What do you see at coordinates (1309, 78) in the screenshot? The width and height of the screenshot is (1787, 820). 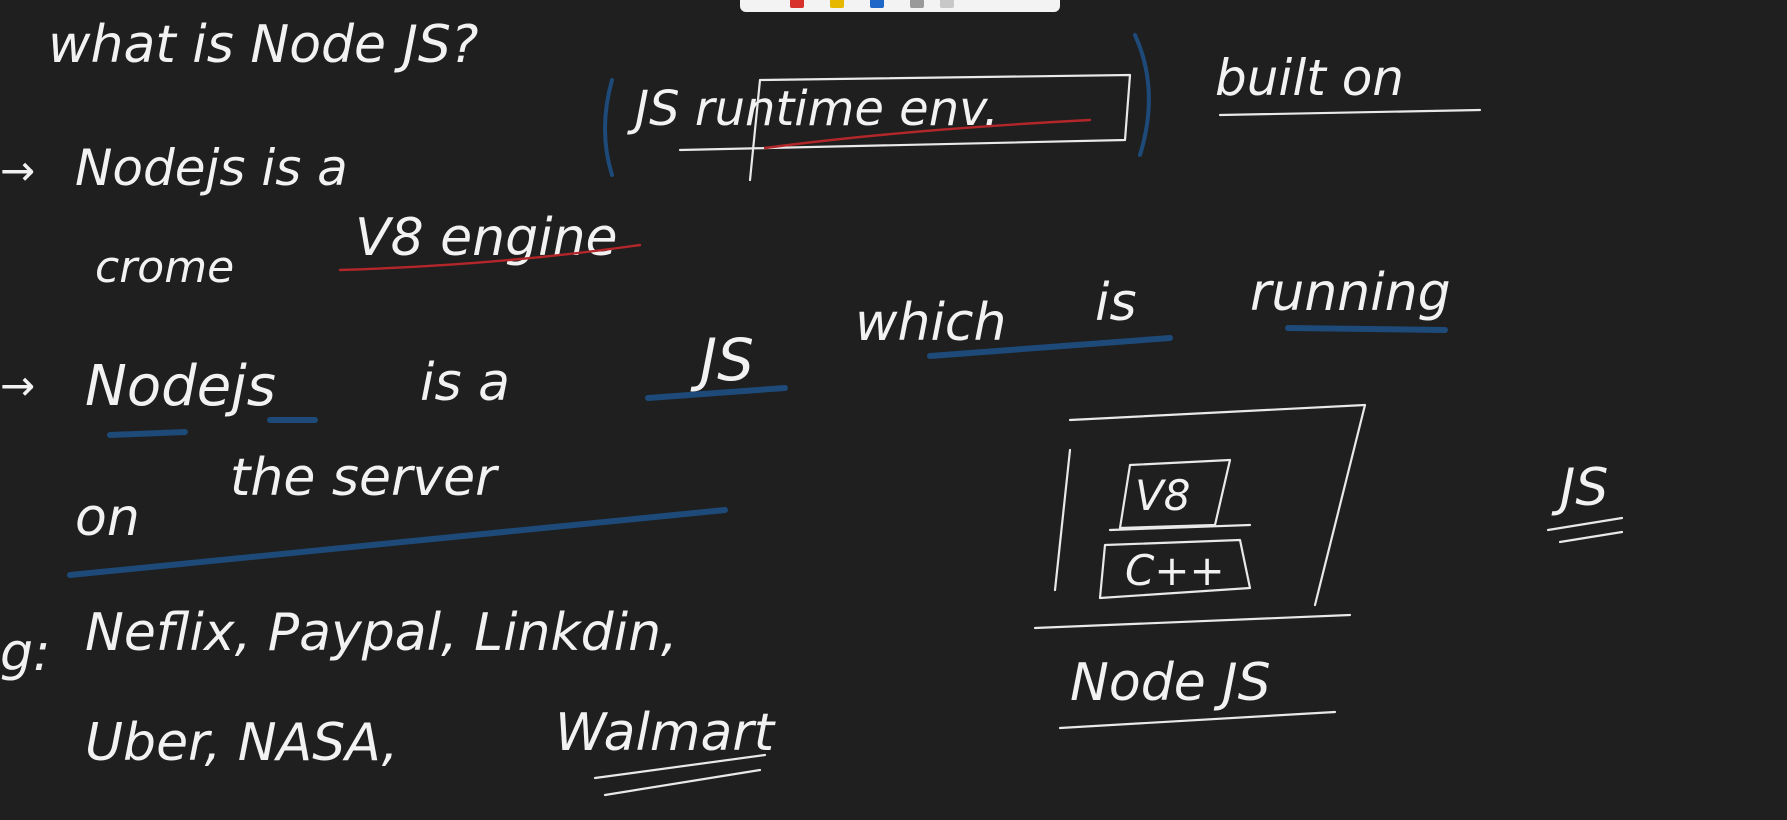 I see `line1-text-c: built on` at bounding box center [1309, 78].